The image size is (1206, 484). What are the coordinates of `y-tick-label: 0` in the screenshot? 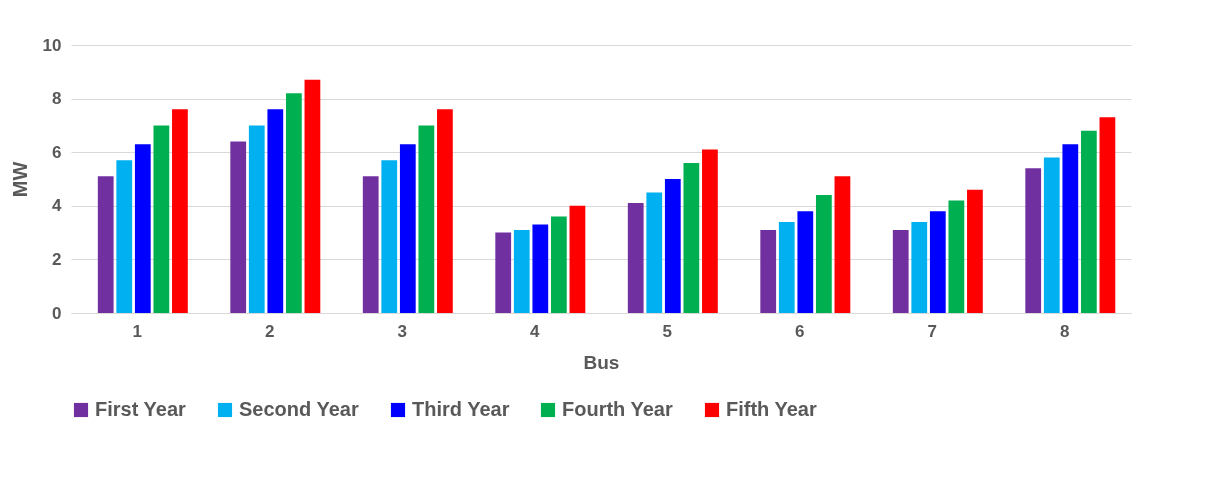 It's located at (57, 313).